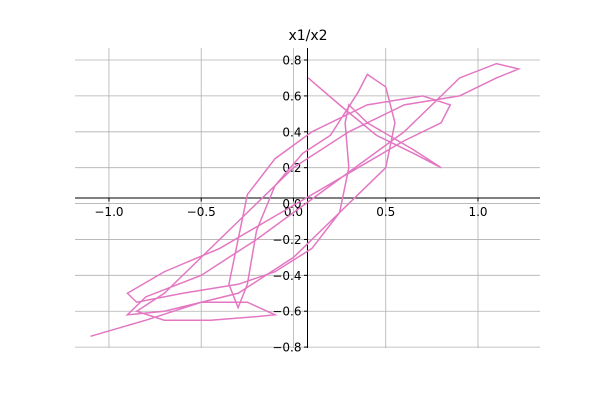 This screenshot has width=600, height=400. I want to click on y-tick-label: −0.4, so click(286, 276).